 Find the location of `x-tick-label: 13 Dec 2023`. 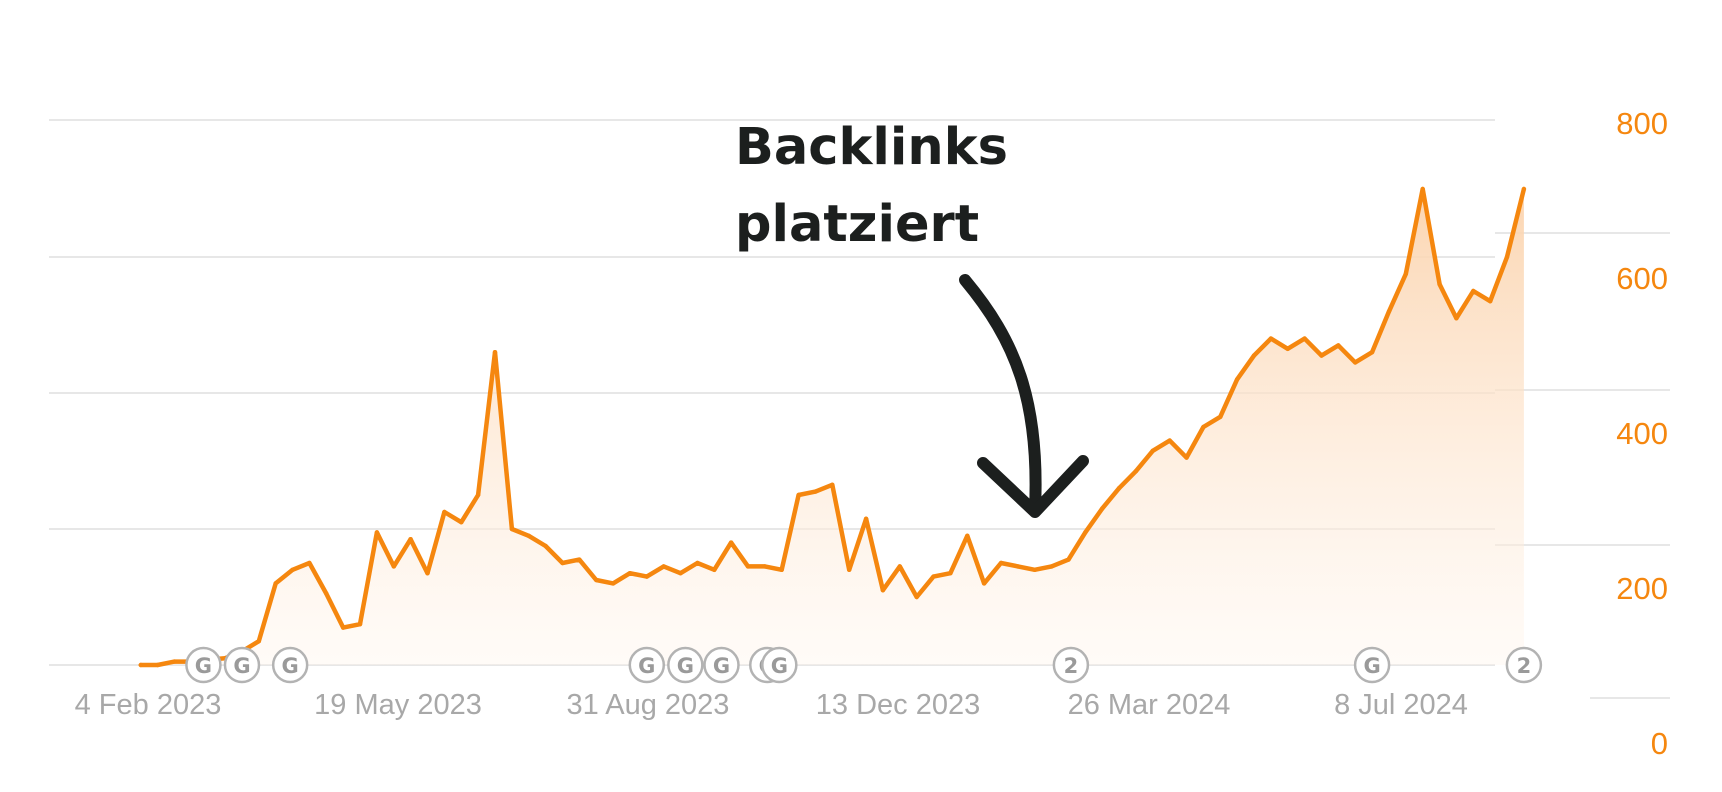

x-tick-label: 13 Dec 2023 is located at coordinates (898, 705).